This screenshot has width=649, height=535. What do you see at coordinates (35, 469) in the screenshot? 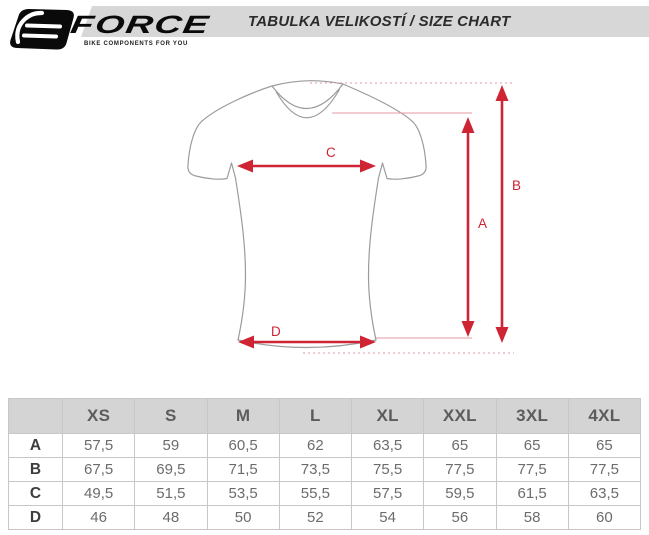
I see `row-label: B` at bounding box center [35, 469].